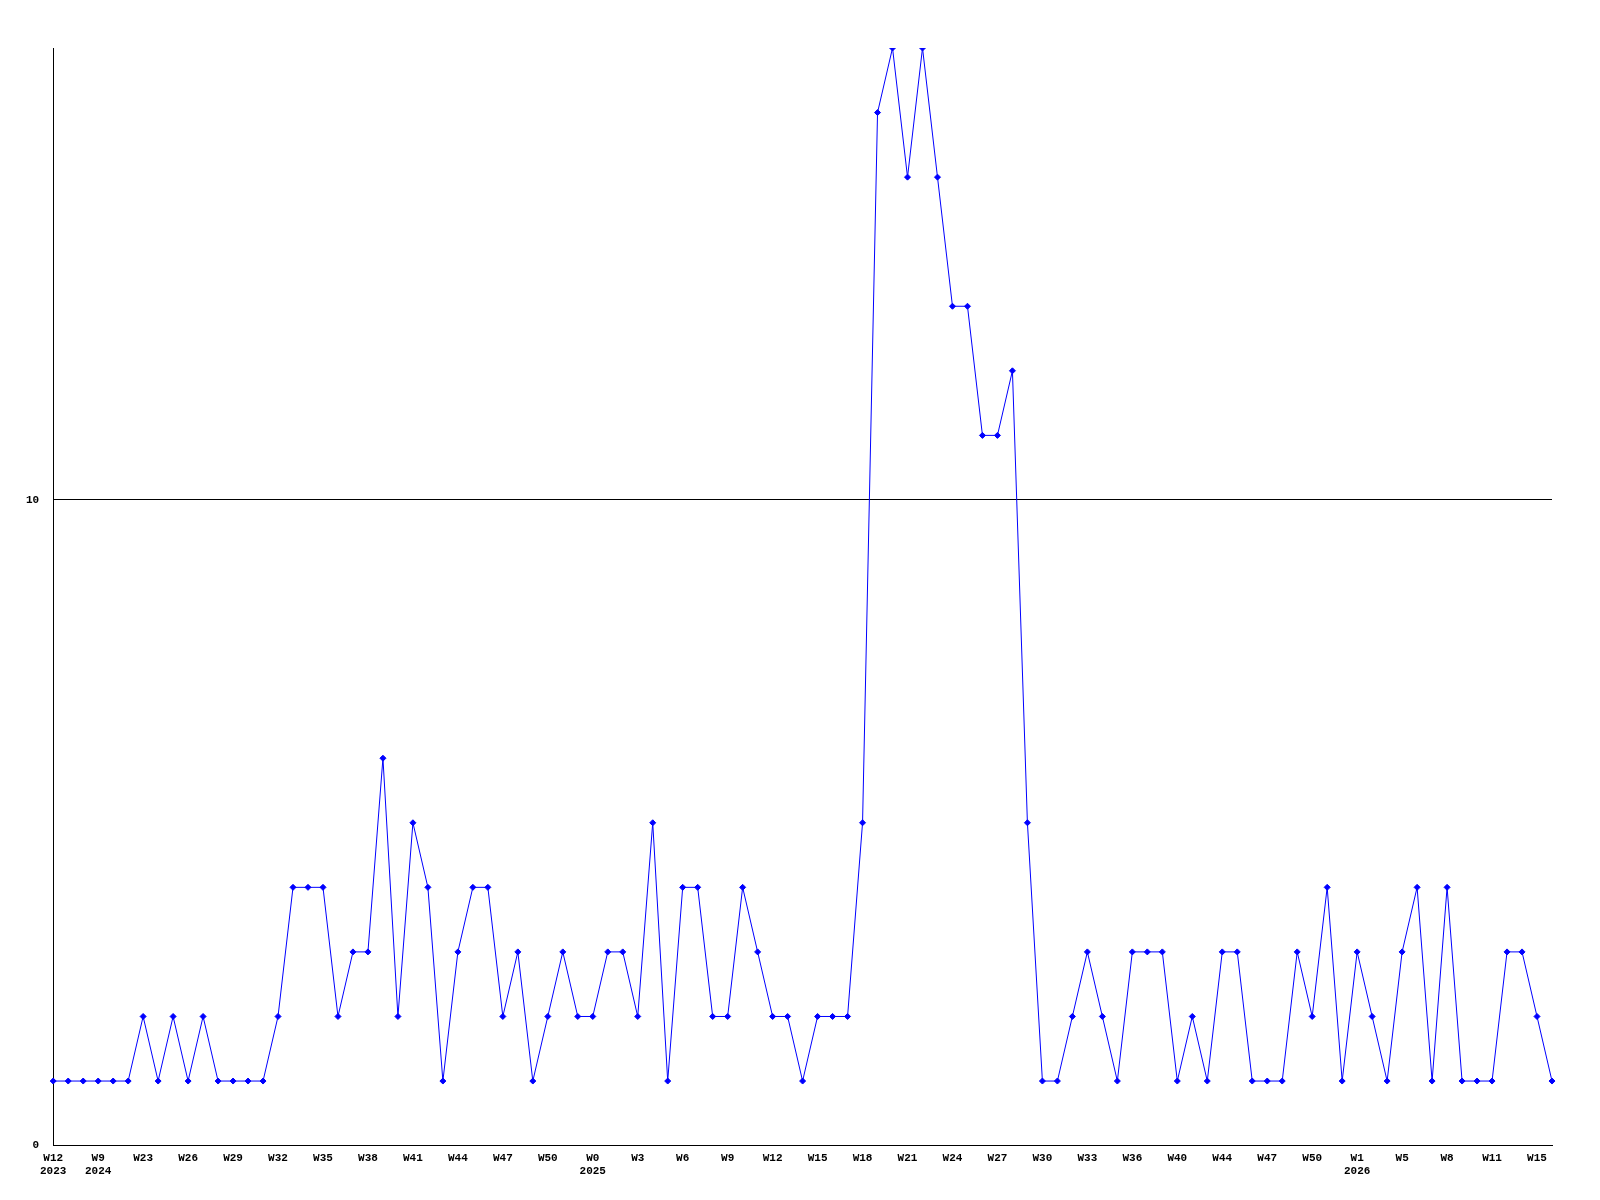 The width and height of the screenshot is (1600, 1200). Describe the element at coordinates (1492, 1157) in the screenshot. I see `x-tick-label: W11` at that location.